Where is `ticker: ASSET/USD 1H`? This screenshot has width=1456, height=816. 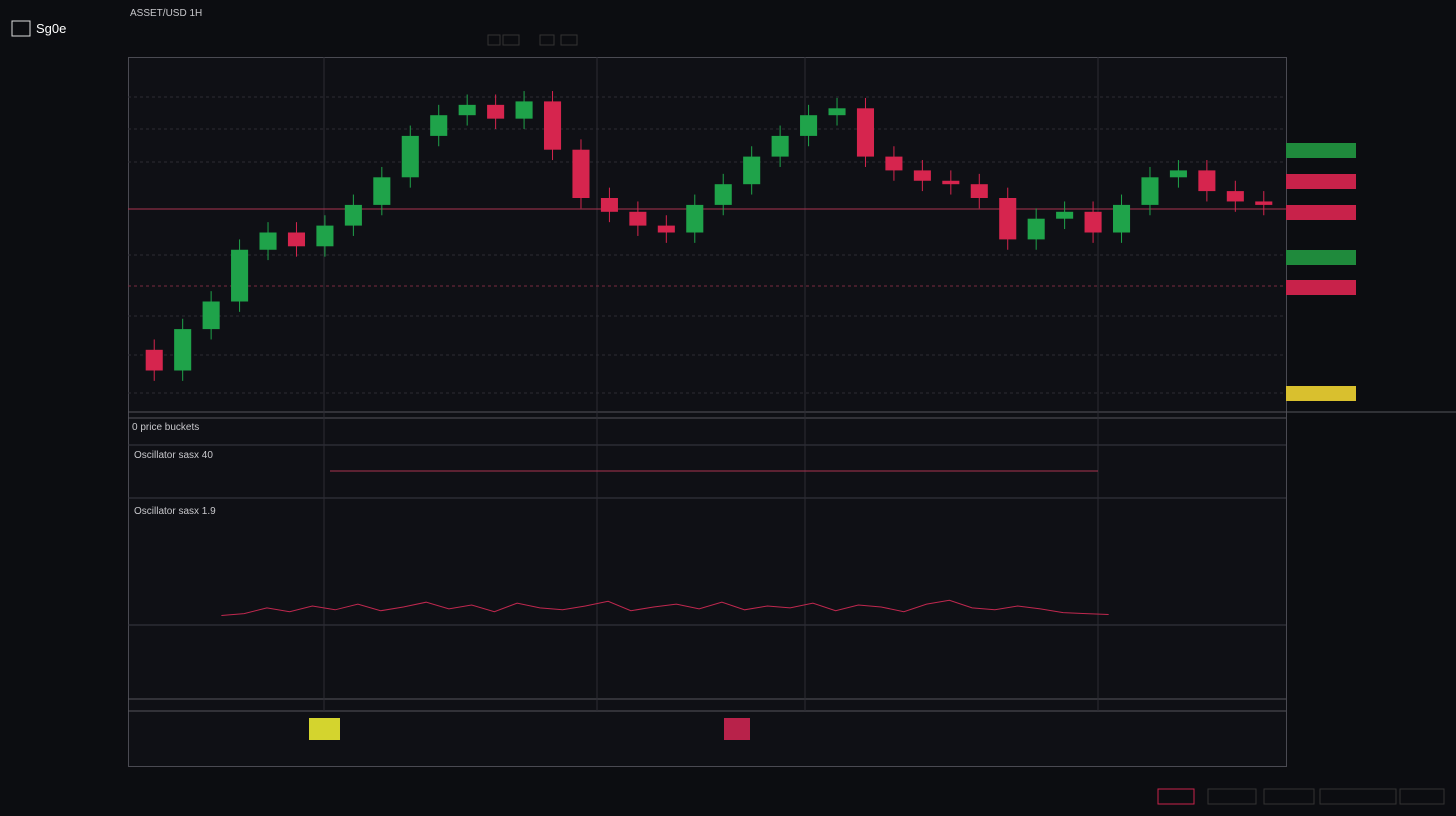 ticker: ASSET/USD 1H is located at coordinates (166, 13).